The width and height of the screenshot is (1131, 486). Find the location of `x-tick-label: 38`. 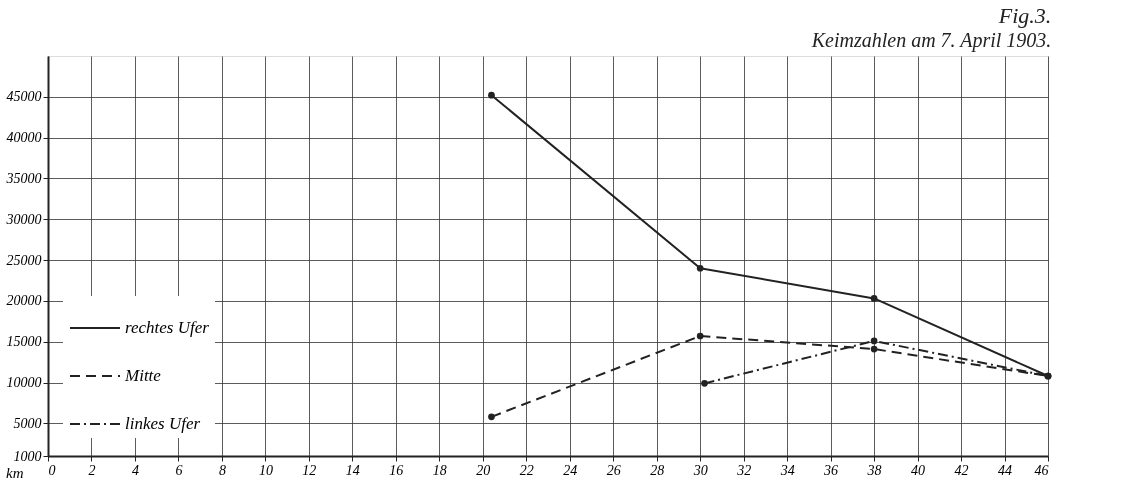

x-tick-label: 38 is located at coordinates (874, 470).